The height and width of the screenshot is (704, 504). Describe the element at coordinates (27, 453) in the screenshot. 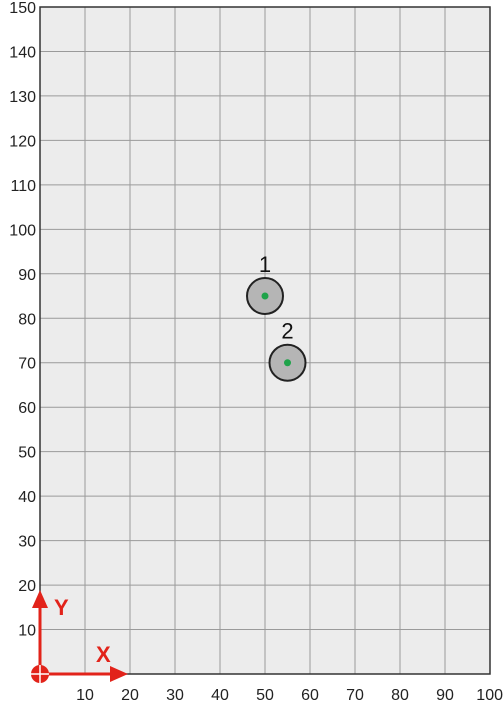

I see `y-tick-label: 50` at that location.